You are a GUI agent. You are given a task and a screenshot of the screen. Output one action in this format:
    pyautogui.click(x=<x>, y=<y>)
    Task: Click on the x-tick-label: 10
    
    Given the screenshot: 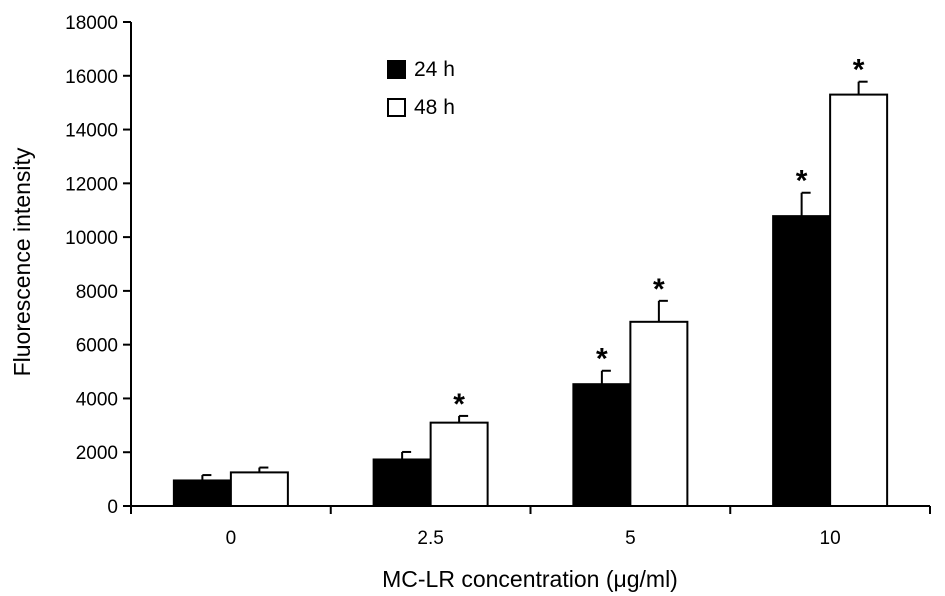 What is the action you would take?
    pyautogui.click(x=830, y=538)
    